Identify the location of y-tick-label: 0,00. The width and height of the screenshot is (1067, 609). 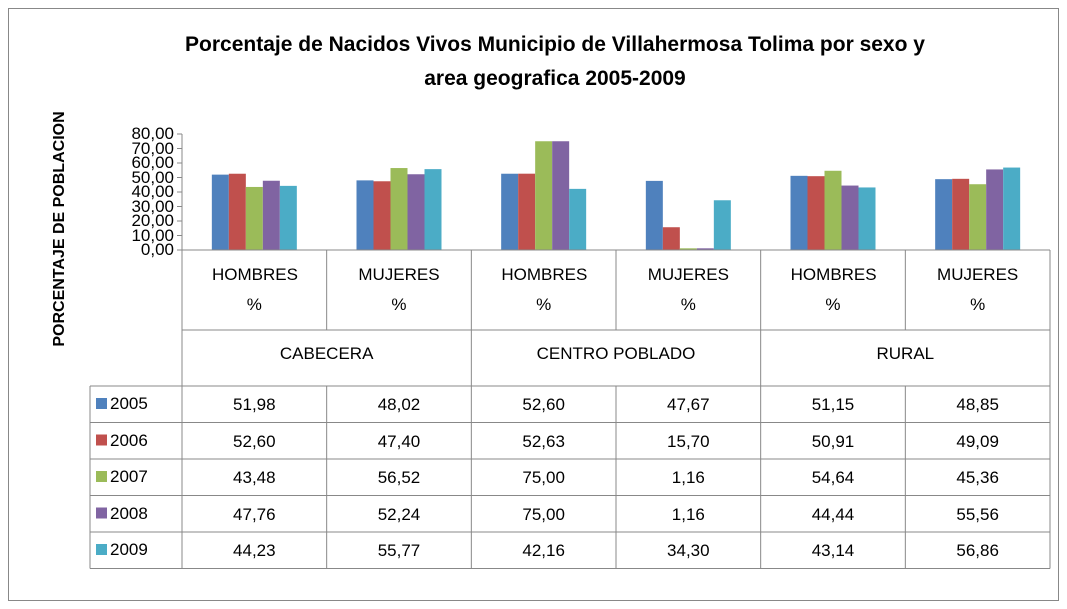
(157, 249).